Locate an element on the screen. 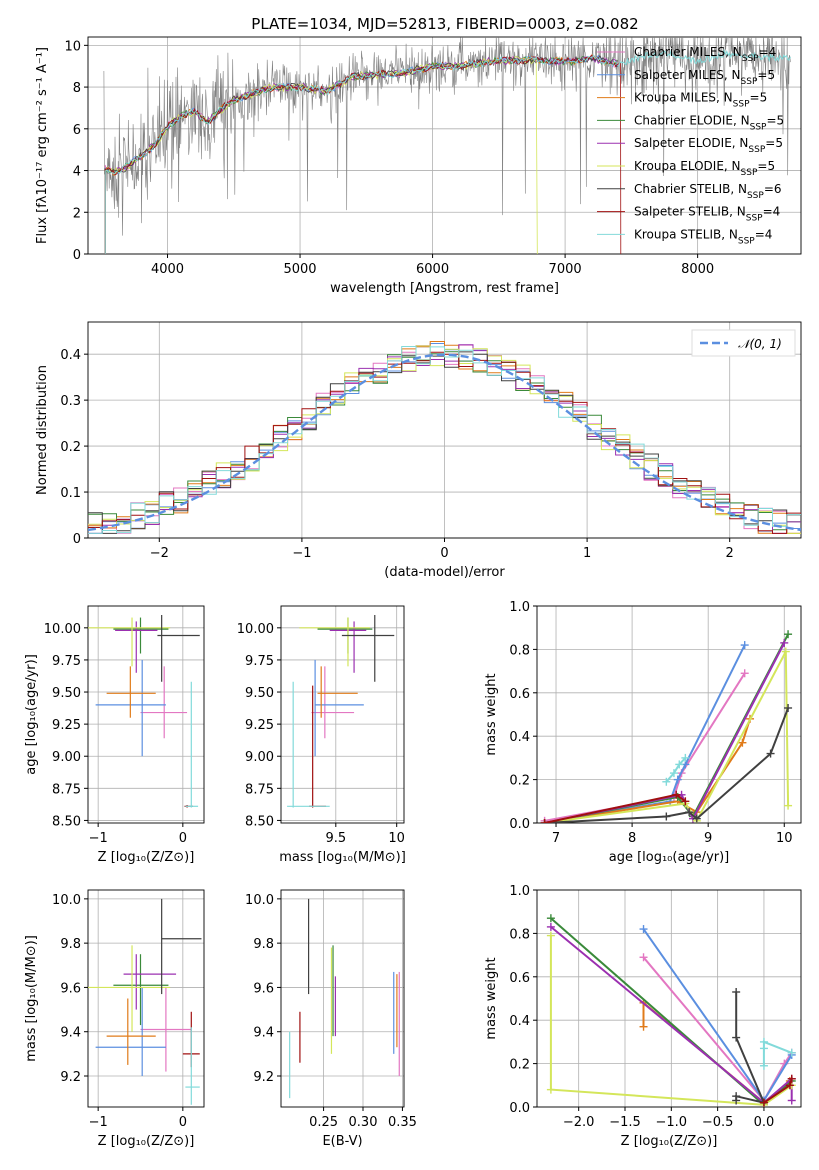  series-line-salpeter_miles is located at coordinates (645, 733).